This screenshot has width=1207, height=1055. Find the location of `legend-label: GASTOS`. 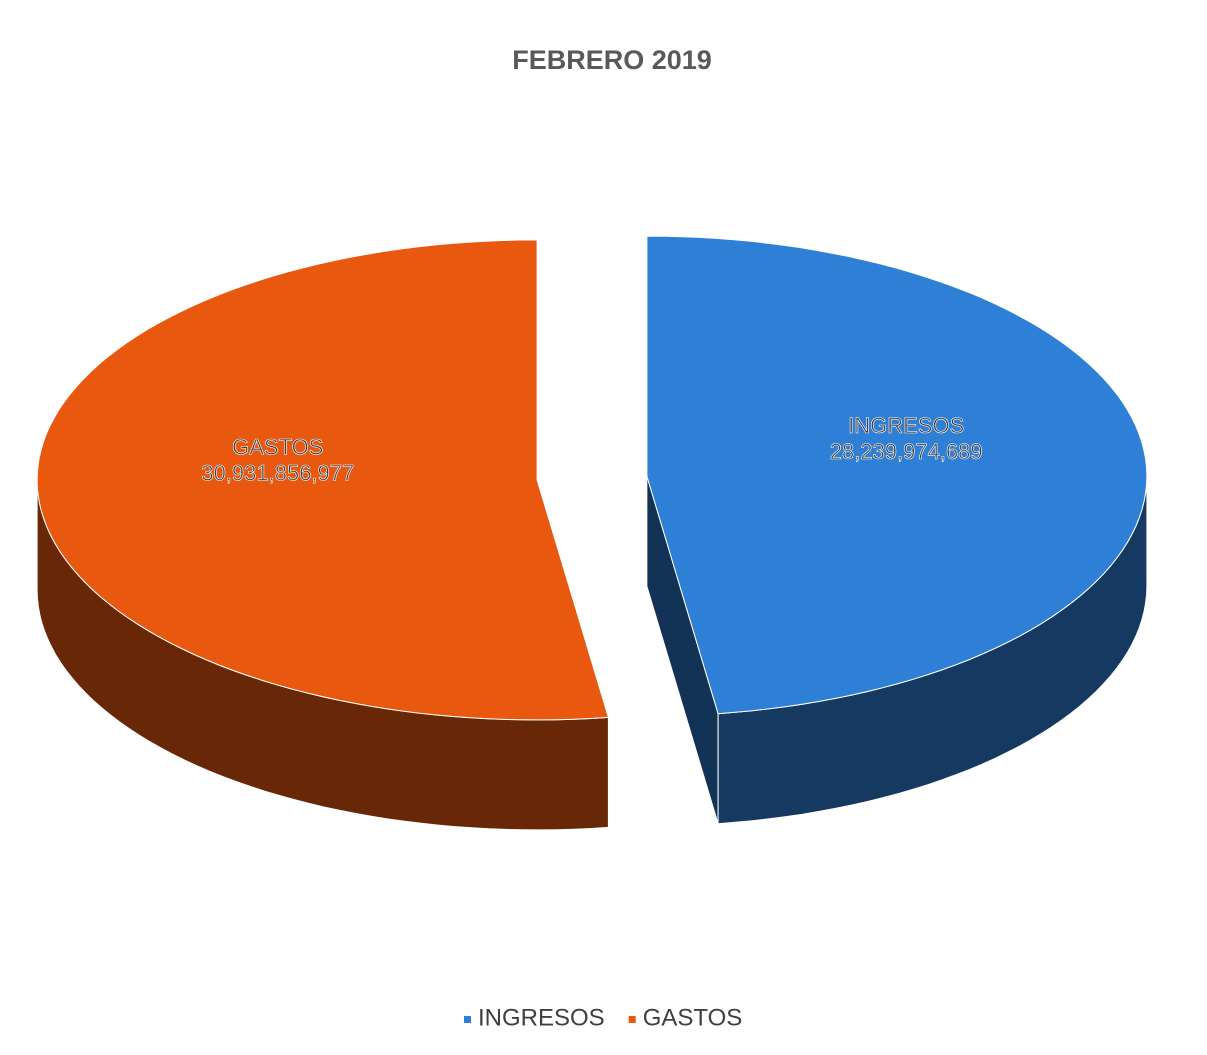

legend-label: GASTOS is located at coordinates (693, 1017).